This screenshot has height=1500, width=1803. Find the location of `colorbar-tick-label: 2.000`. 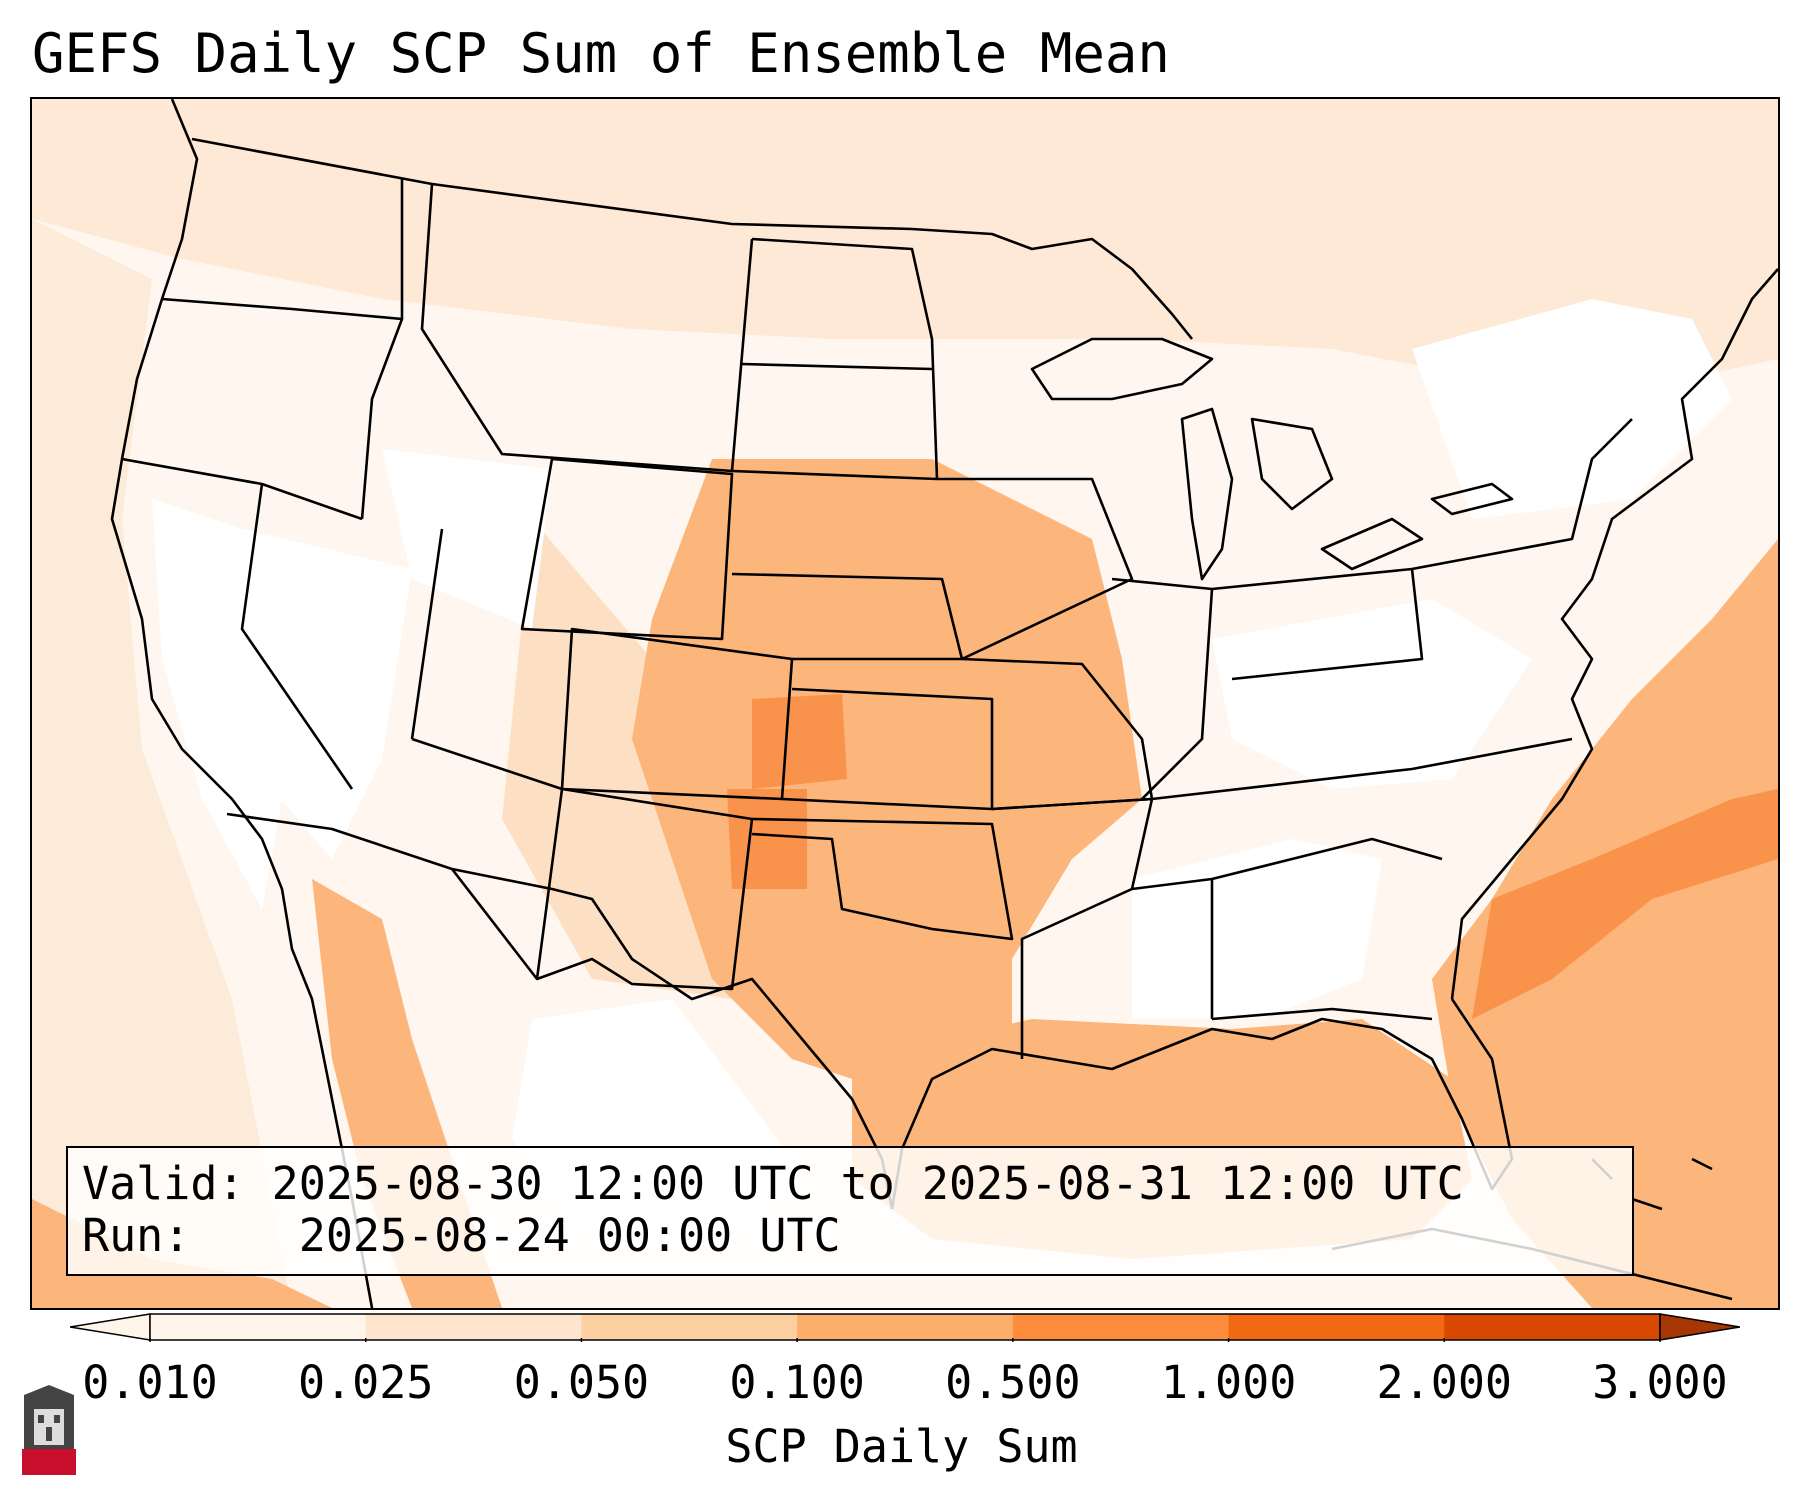

colorbar-tick-label: 2.000 is located at coordinates (1444, 1382).